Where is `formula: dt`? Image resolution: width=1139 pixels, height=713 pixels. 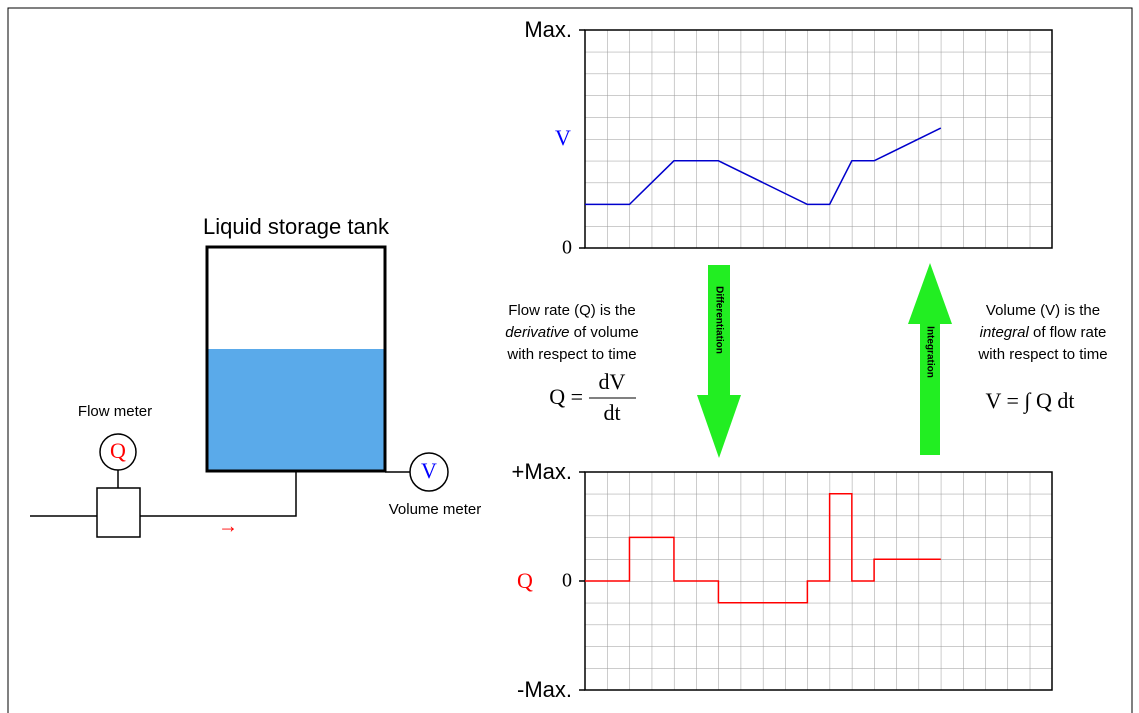 formula: dt is located at coordinates (611, 412).